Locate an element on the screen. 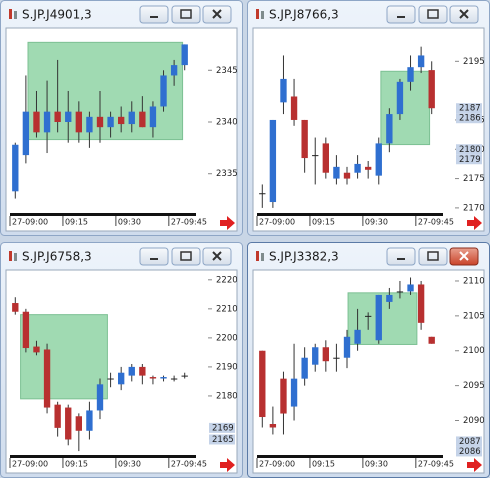 Image resolution: width=490 pixels, height=478 pixels. time-tick-label: 09:15 is located at coordinates (76, 464).